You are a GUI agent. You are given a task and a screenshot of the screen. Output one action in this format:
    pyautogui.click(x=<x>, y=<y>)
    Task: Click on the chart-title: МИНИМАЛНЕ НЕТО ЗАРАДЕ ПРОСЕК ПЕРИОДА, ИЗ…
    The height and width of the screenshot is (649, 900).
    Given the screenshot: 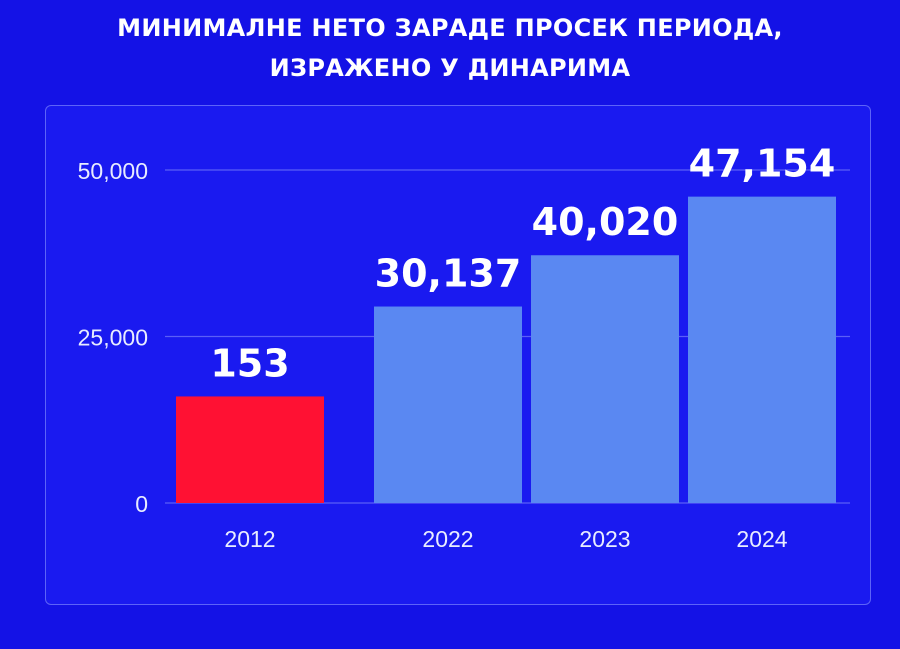 What is the action you would take?
    pyautogui.click(x=450, y=48)
    